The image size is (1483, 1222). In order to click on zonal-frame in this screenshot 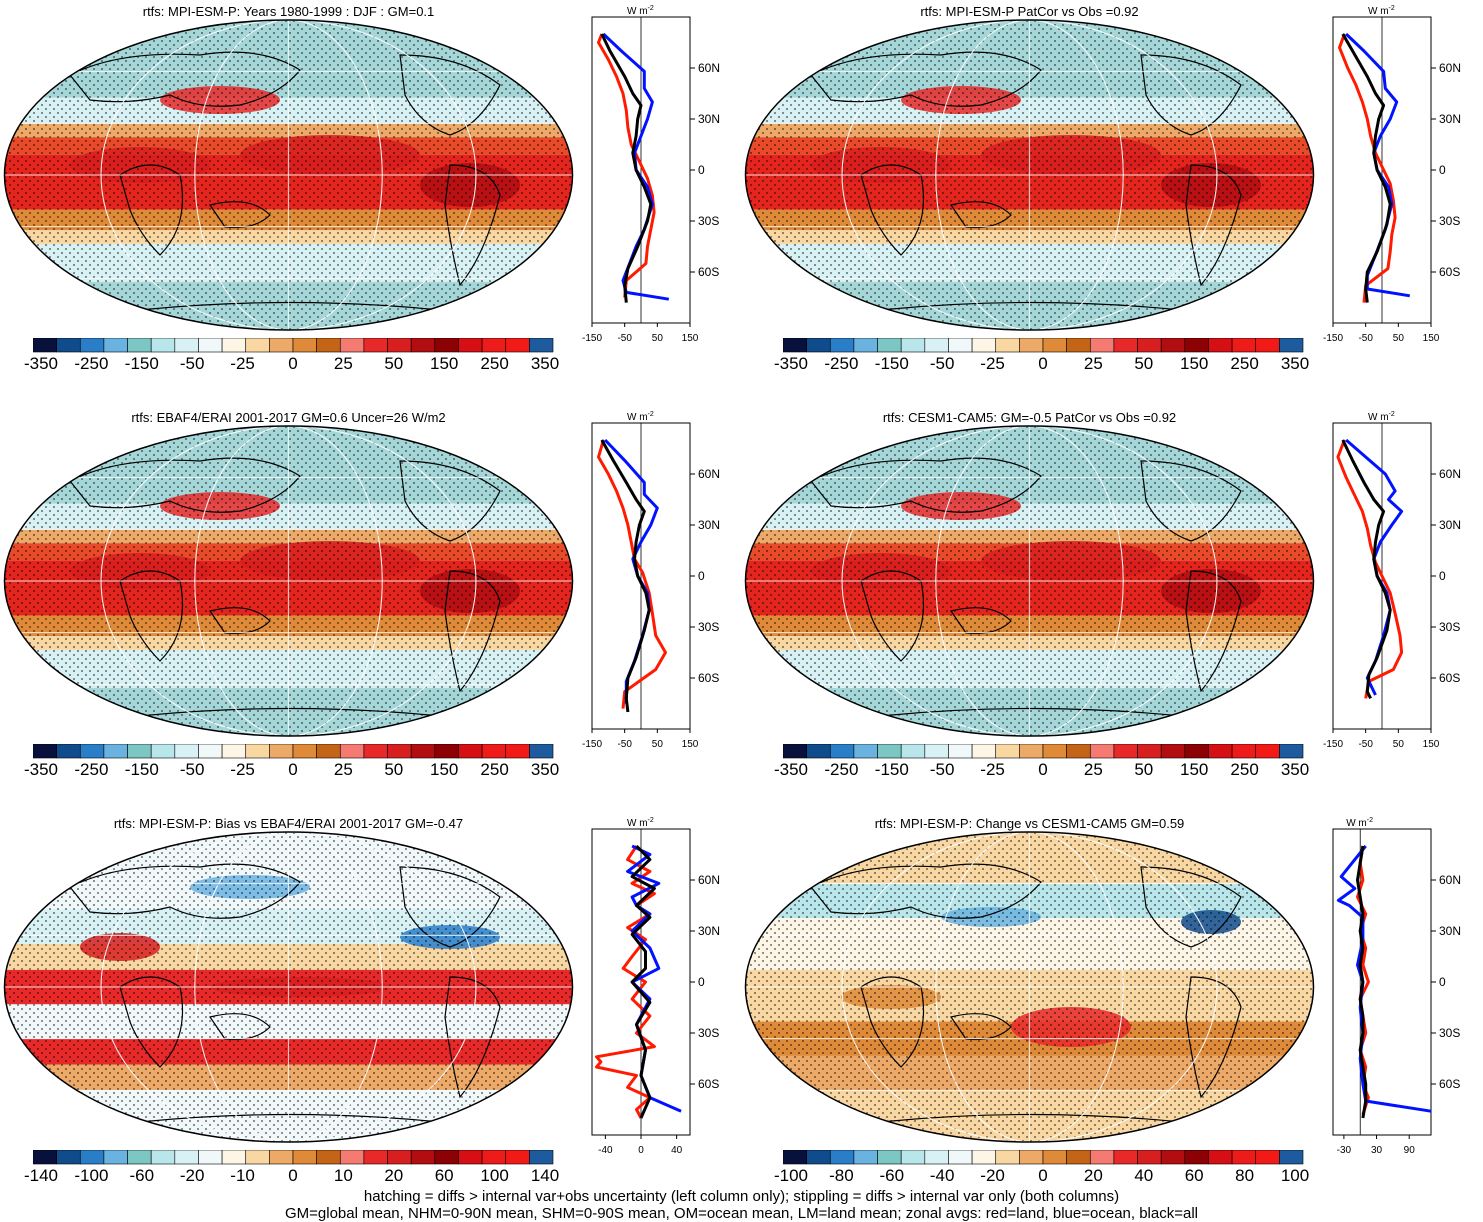, I will do `click(1382, 982)`.